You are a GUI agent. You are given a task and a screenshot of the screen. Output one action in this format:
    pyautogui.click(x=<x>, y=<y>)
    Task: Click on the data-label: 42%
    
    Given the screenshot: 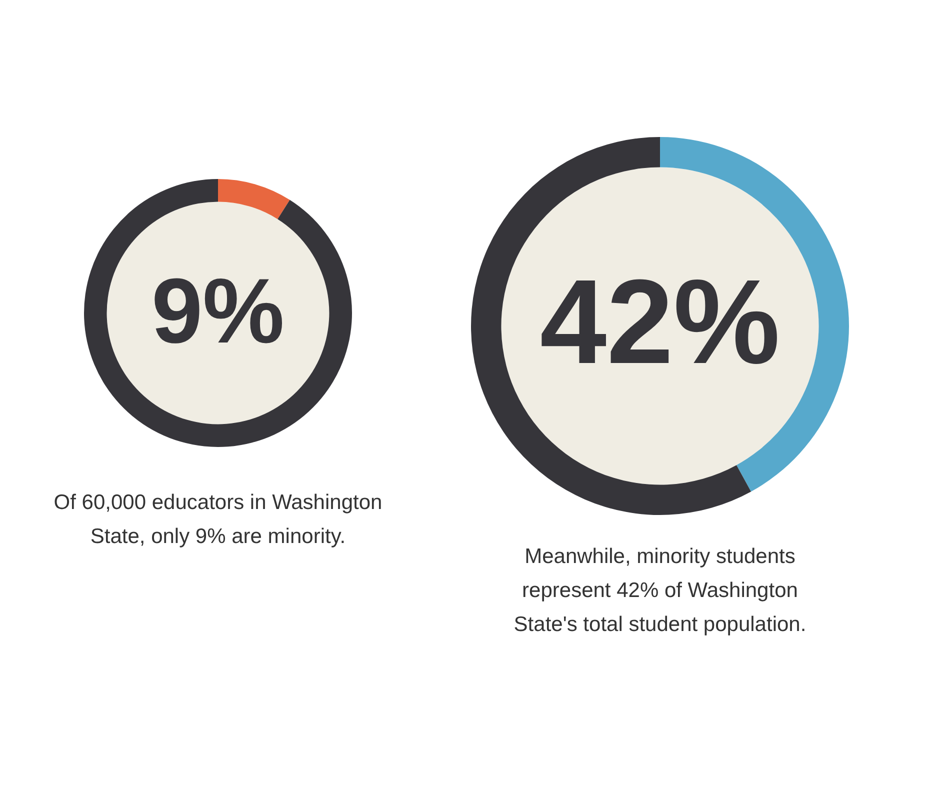 What is the action you would take?
    pyautogui.click(x=660, y=322)
    